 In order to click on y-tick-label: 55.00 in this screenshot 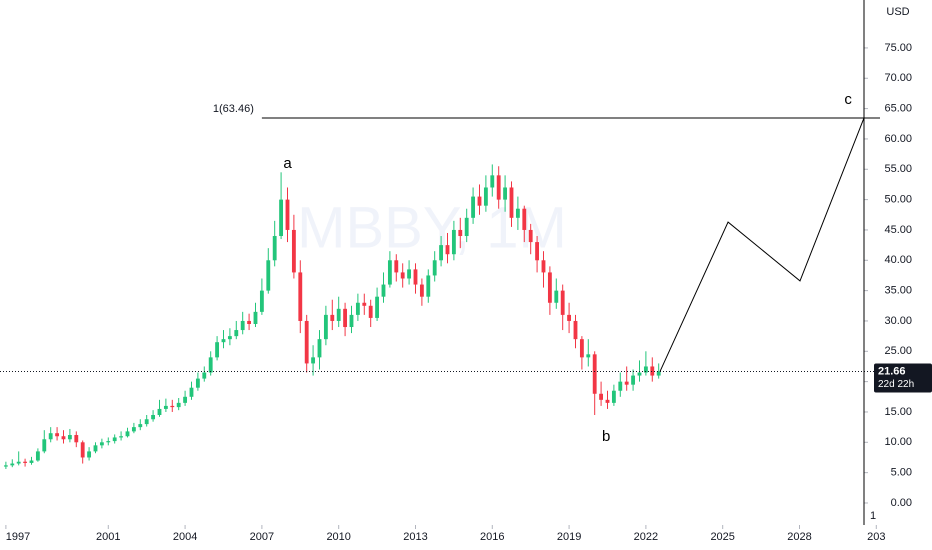, I will do `click(898, 169)`.